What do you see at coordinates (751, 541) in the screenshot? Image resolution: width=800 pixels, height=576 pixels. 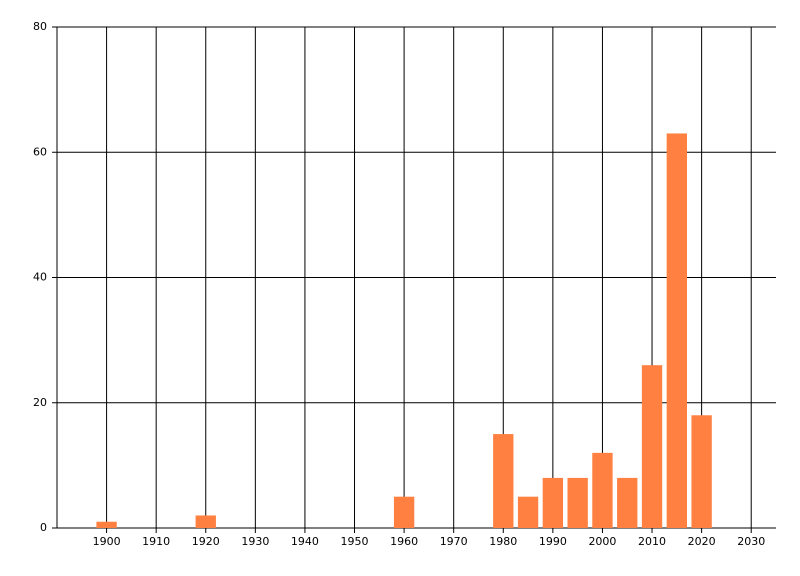 I see `x-tick-label: 2030` at bounding box center [751, 541].